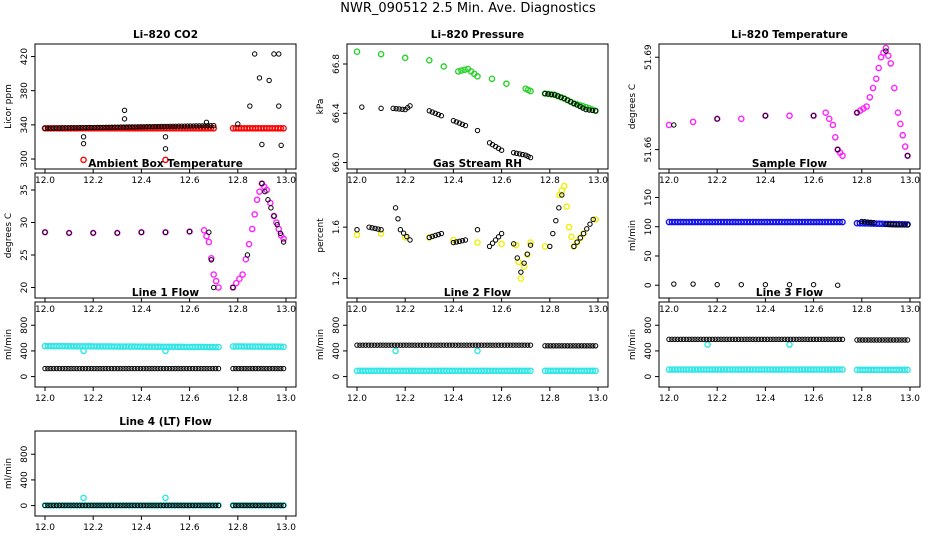  I want to click on data-point-diag-green, so click(583, 106).